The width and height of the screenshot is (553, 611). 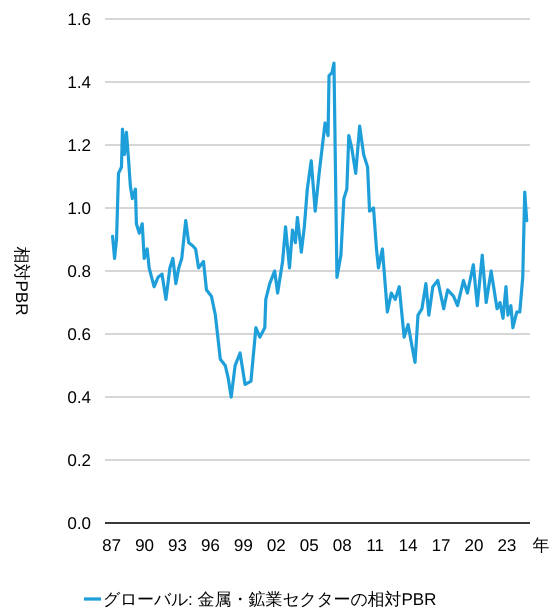 What do you see at coordinates (309, 545) in the screenshot?
I see `x-tick-label: 05` at bounding box center [309, 545].